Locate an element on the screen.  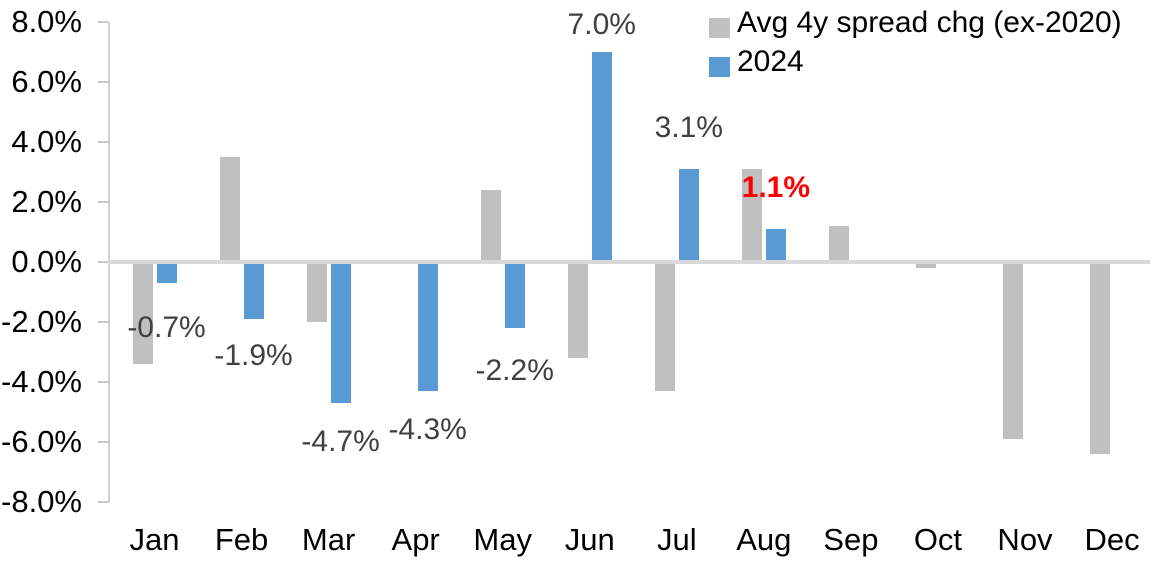
bar-y2024-aug is located at coordinates (775, 245).